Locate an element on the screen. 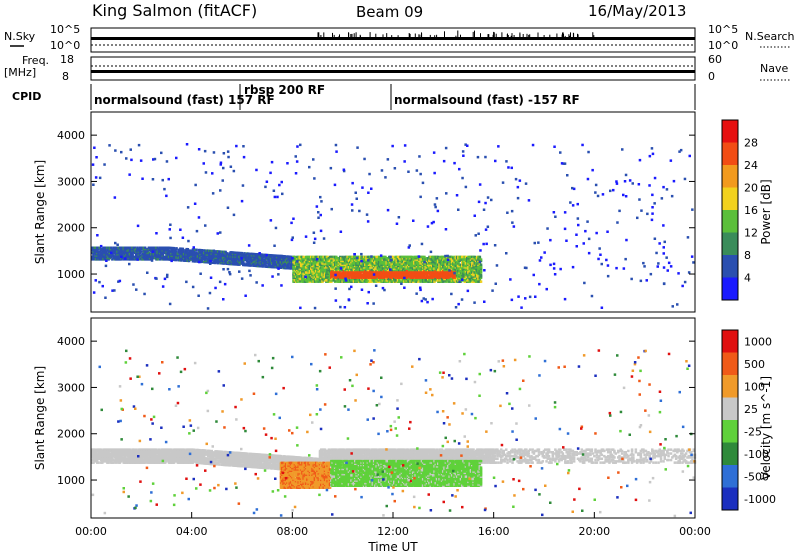  nsky-spike is located at coordinates (415, 35).